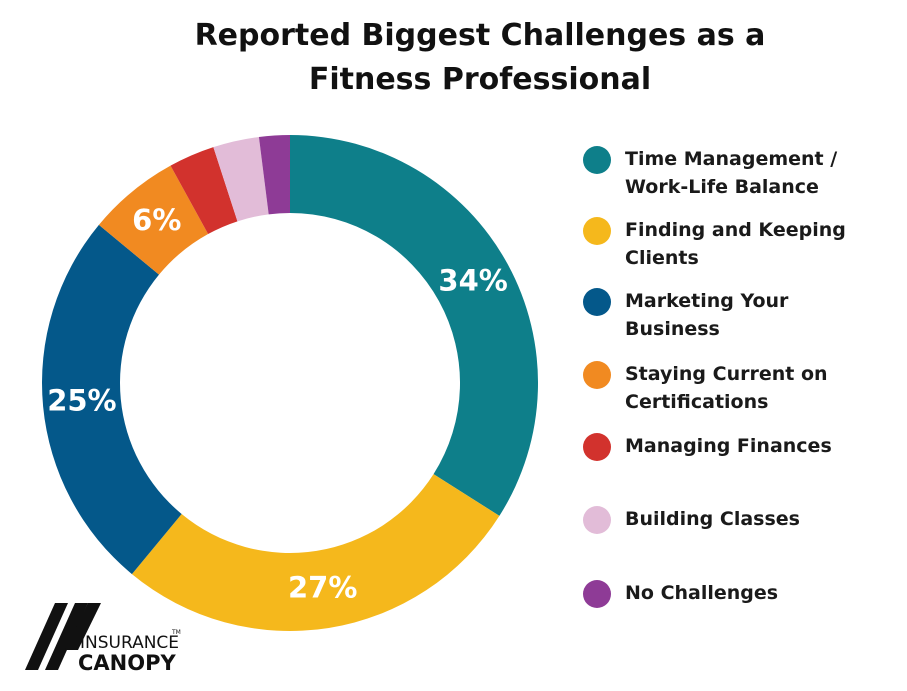 The image size is (907, 691). I want to click on data-label: 27%, so click(322, 587).